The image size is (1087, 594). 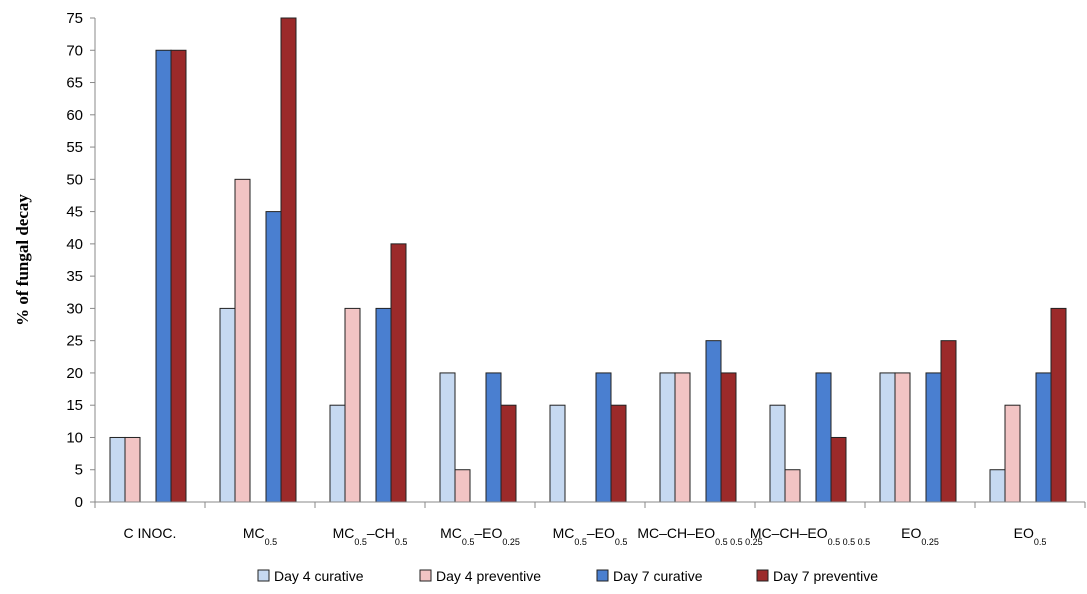 I want to click on y-tick-label: 25, so click(x=74, y=341).